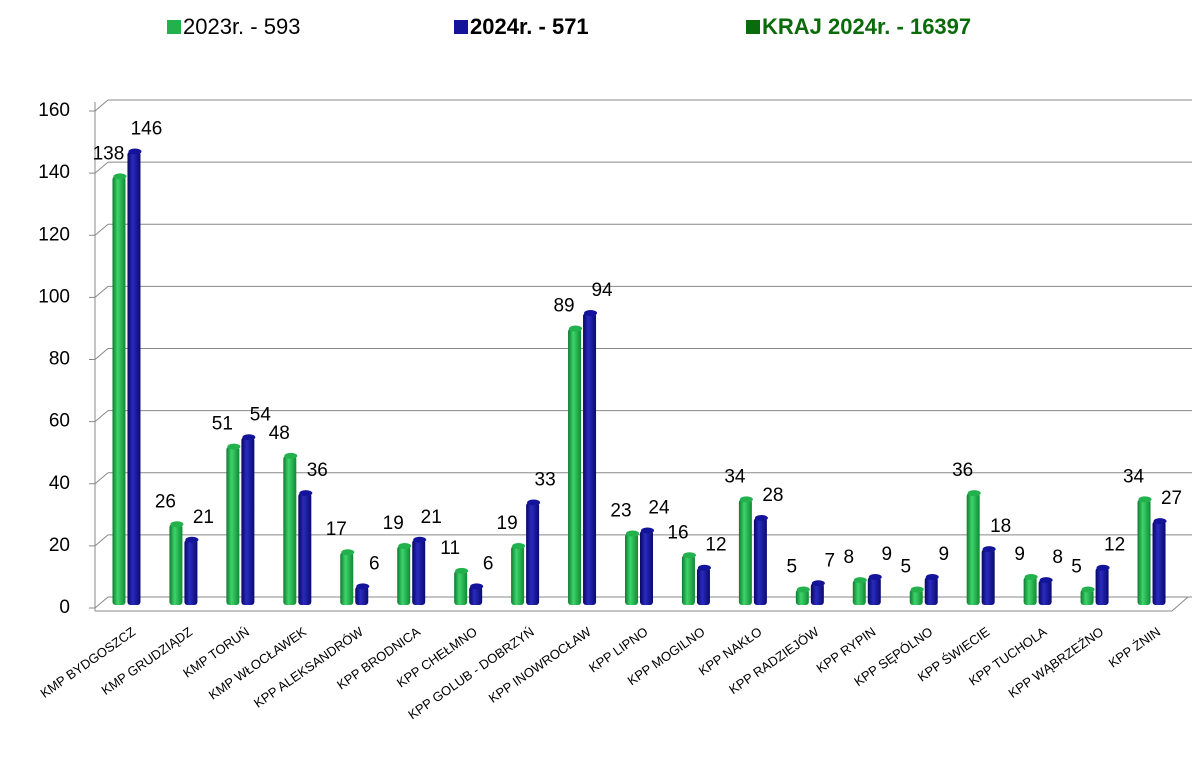 This screenshot has height=780, width=1192. What do you see at coordinates (87, 662) in the screenshot?
I see `x-tick-label: KMP BYDGOSZCZ` at bounding box center [87, 662].